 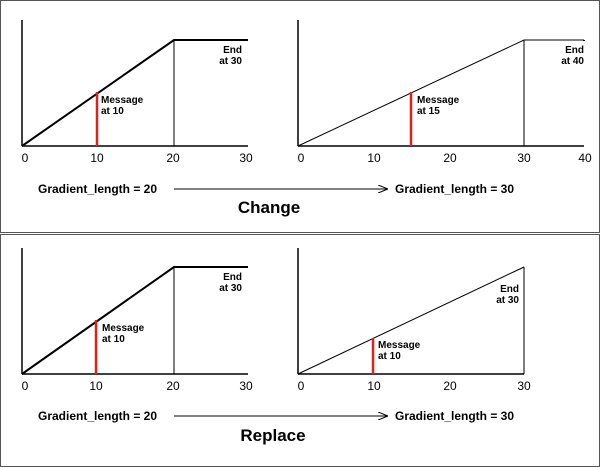 I want to click on graph-change-left: Message at 10 End at 30 0 10 20 30, so click(x=137, y=92).